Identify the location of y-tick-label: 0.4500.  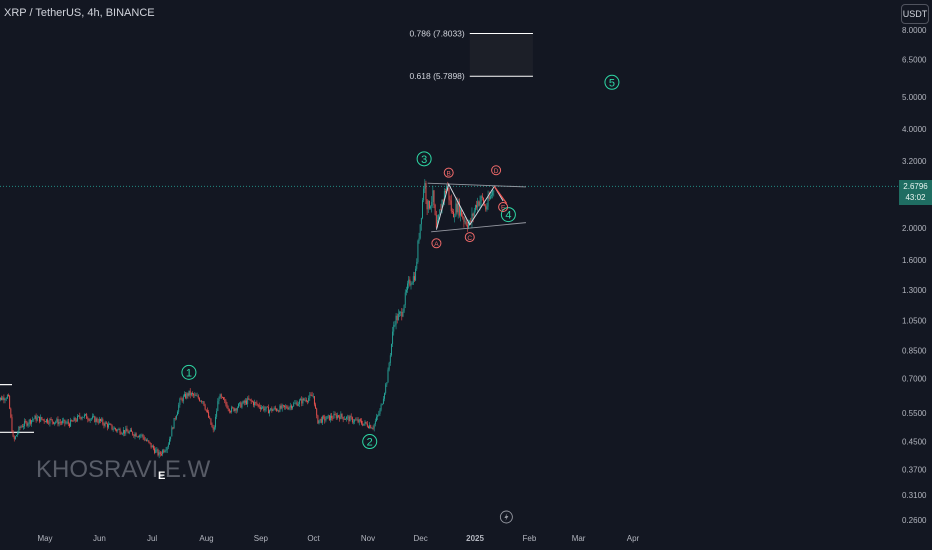
(914, 442).